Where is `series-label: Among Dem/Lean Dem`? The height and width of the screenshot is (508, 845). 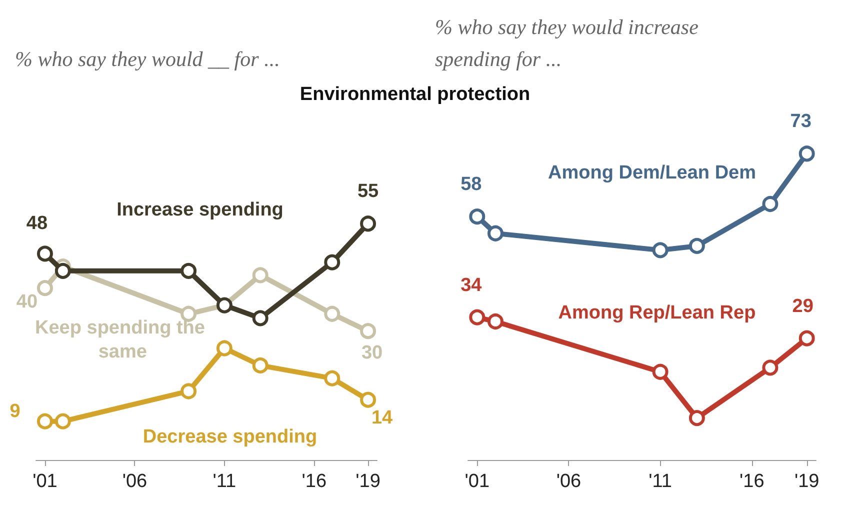 series-label: Among Dem/Lean Dem is located at coordinates (652, 173).